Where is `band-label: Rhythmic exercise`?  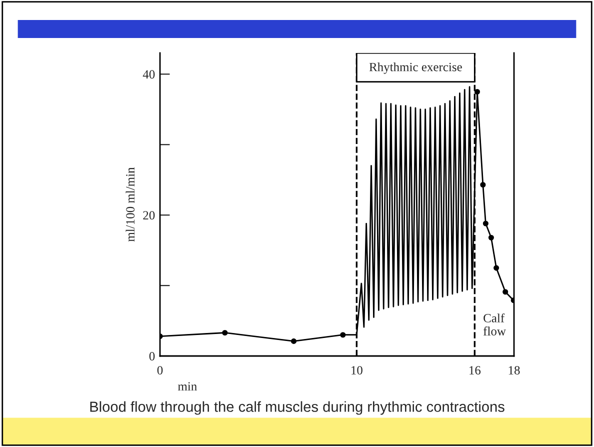 band-label: Rhythmic exercise is located at coordinates (415, 68).